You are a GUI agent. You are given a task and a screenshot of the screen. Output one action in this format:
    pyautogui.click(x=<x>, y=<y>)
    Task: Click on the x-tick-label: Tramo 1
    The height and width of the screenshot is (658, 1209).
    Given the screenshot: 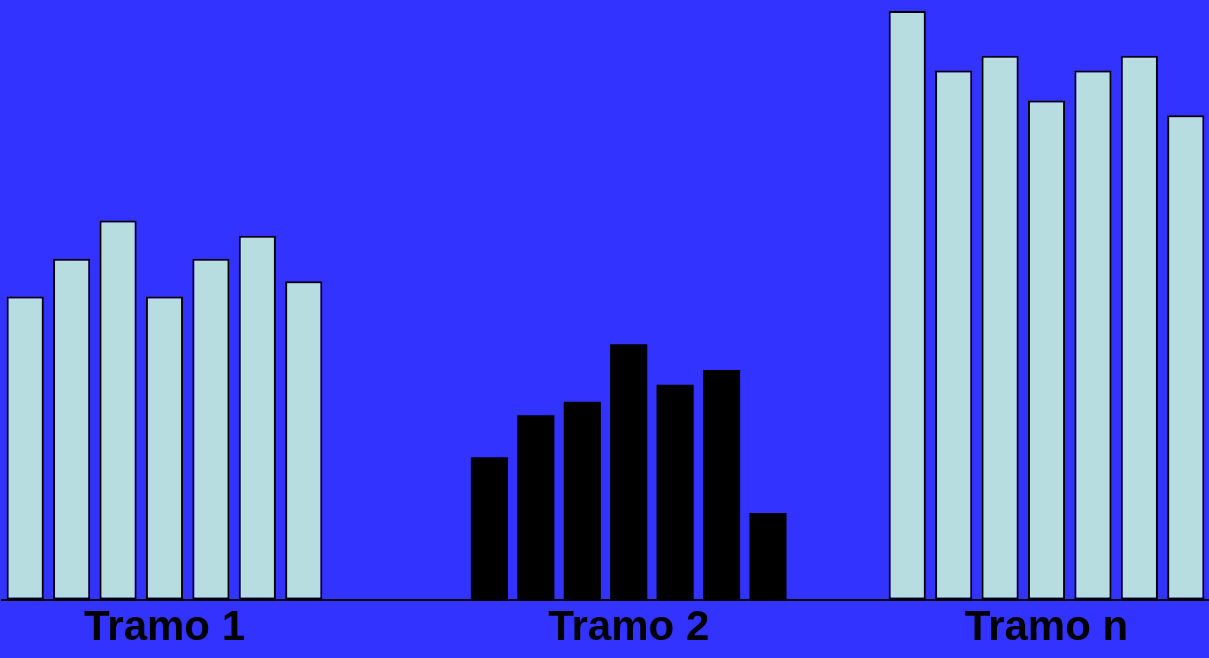 What is the action you would take?
    pyautogui.click(x=164, y=626)
    